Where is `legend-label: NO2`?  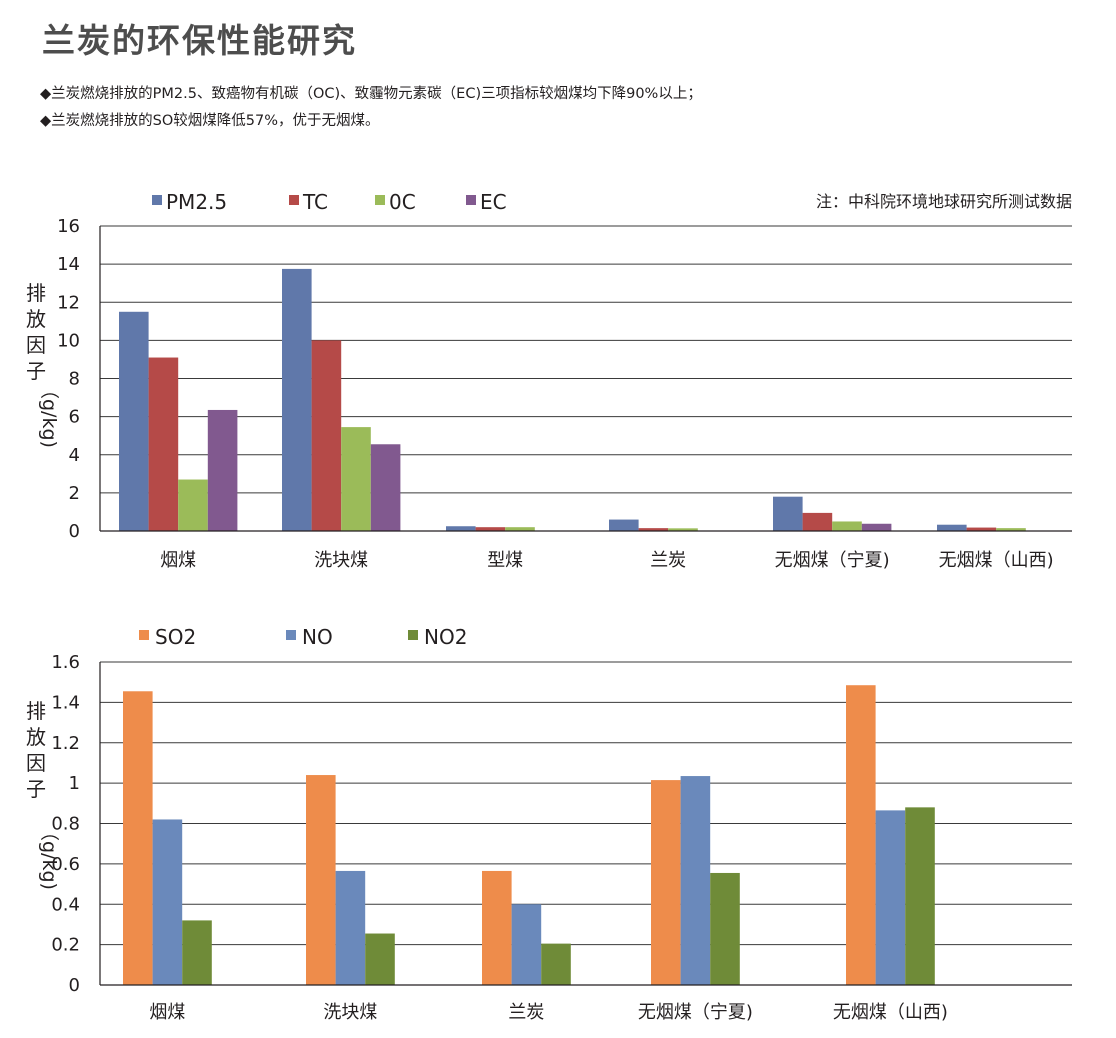 legend-label: NO2 is located at coordinates (445, 637).